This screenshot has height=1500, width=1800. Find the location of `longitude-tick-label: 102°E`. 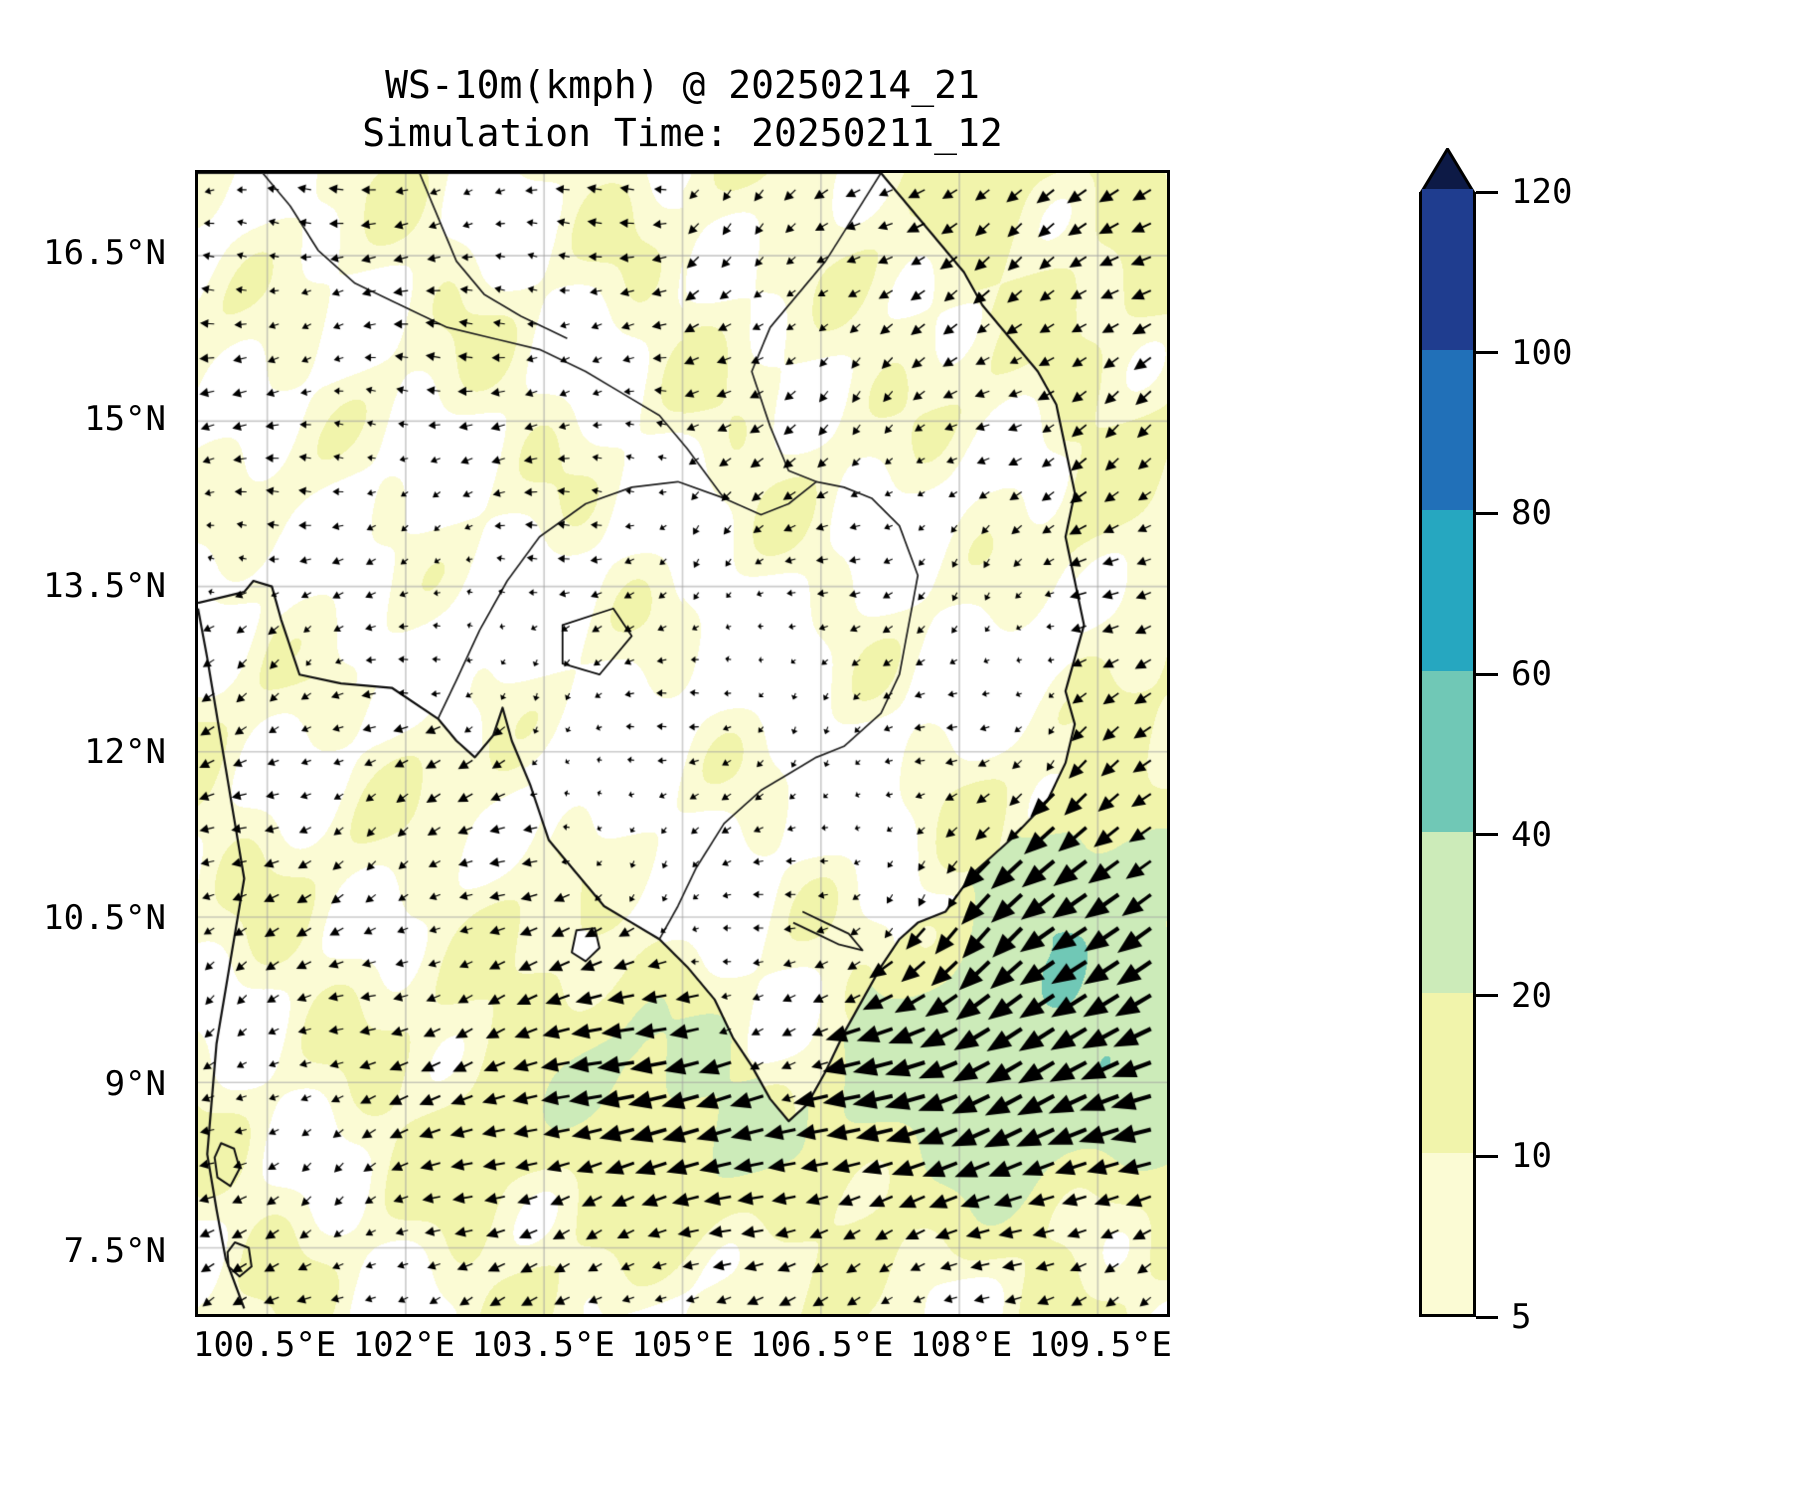

longitude-tick-label: 102°E is located at coordinates (404, 1345).